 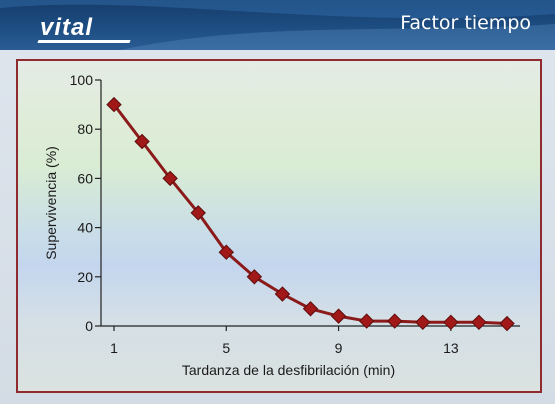 What do you see at coordinates (89, 326) in the screenshot?
I see `y-tick-label: 0` at bounding box center [89, 326].